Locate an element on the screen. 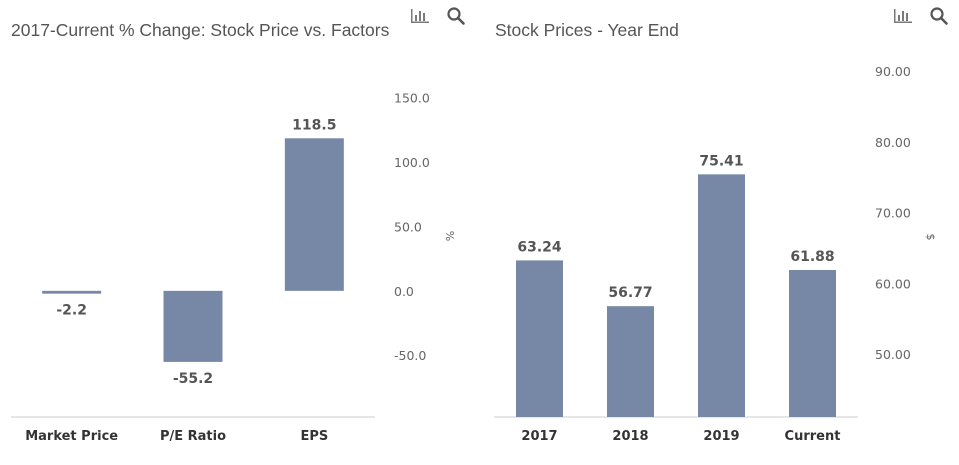 This screenshot has height=465, width=959. chart-title: Stock Prices - Year End is located at coordinates (587, 30).